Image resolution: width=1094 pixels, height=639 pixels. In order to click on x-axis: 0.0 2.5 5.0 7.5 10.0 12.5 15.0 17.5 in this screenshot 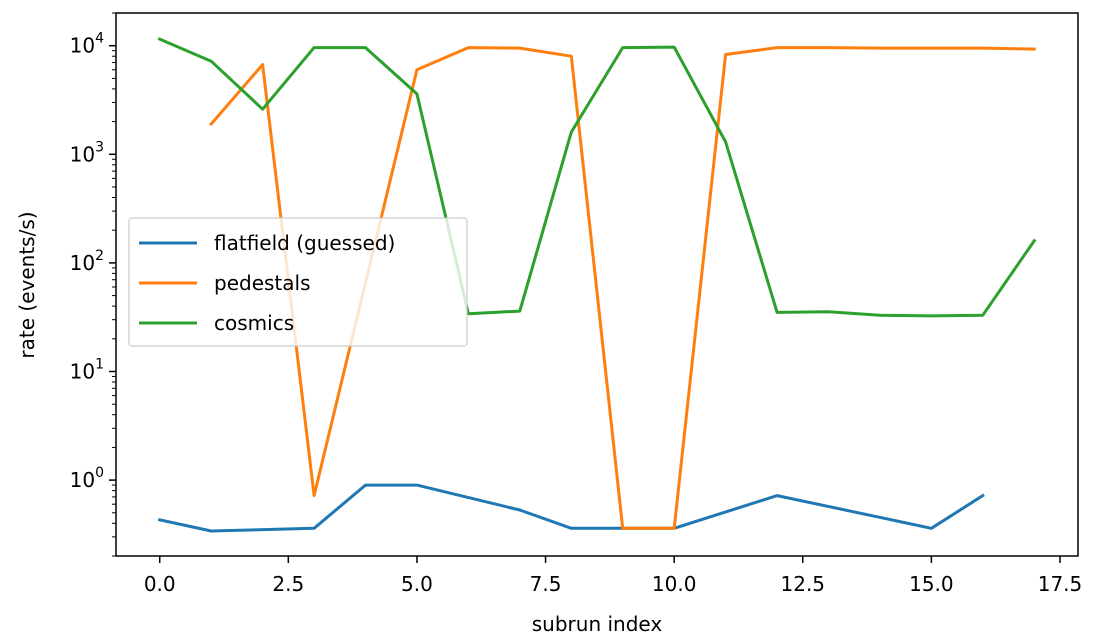, I will do `click(613, 576)`.